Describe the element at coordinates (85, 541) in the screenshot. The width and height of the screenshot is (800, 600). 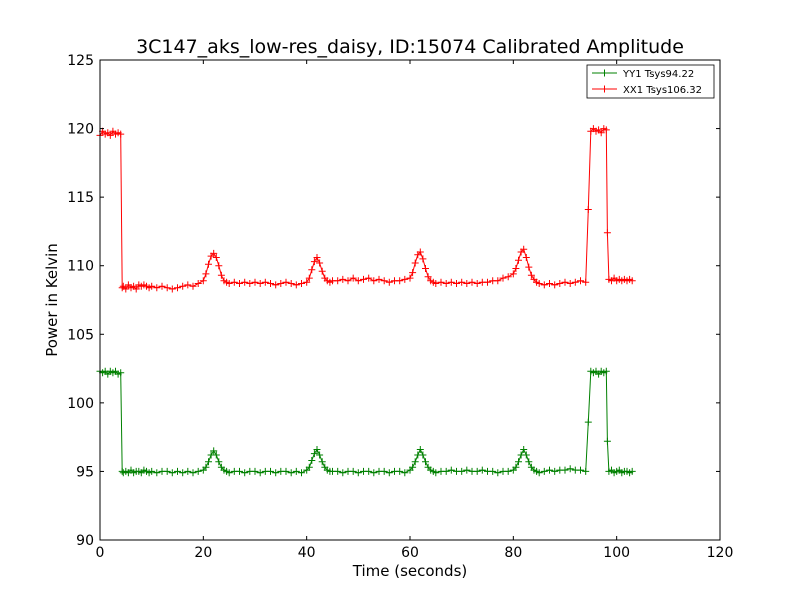
I see `y-tick-label: 90` at that location.